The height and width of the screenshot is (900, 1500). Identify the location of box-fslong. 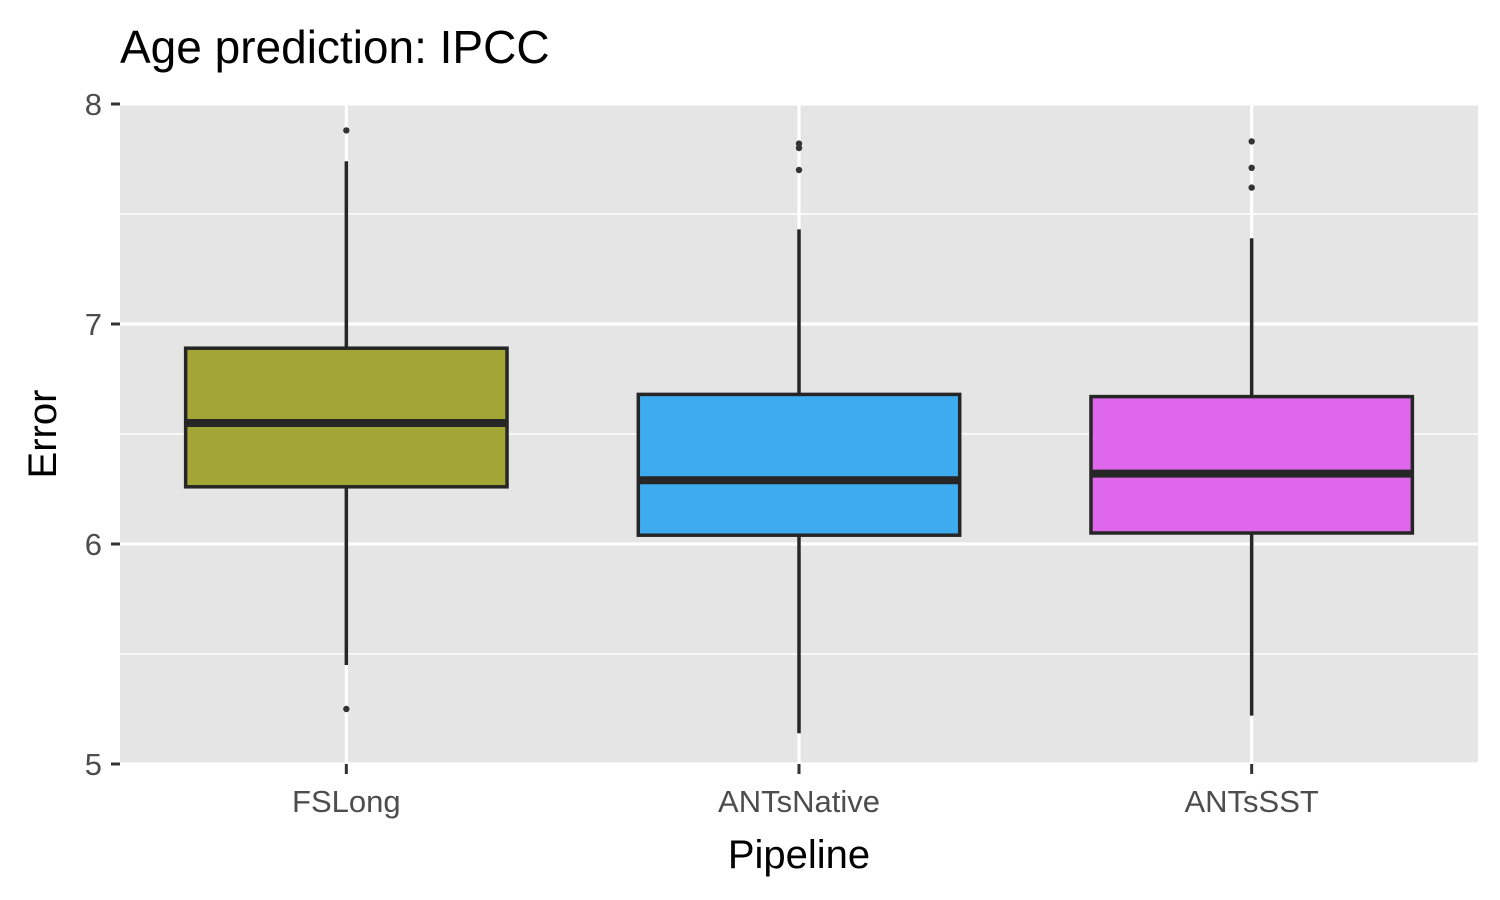
(346, 420).